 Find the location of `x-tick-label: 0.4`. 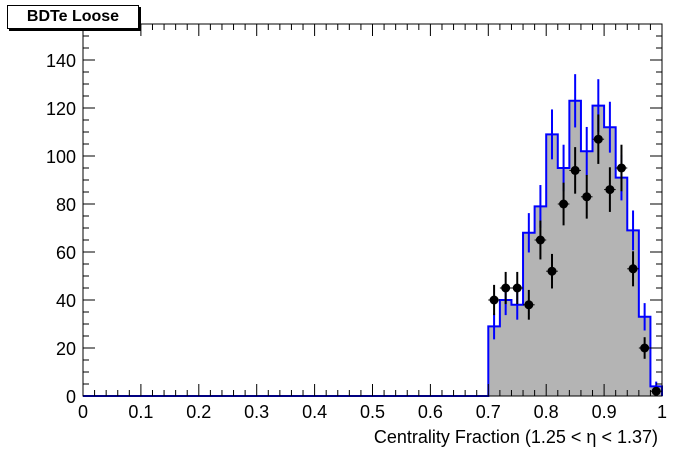

x-tick-label: 0.4 is located at coordinates (314, 412).